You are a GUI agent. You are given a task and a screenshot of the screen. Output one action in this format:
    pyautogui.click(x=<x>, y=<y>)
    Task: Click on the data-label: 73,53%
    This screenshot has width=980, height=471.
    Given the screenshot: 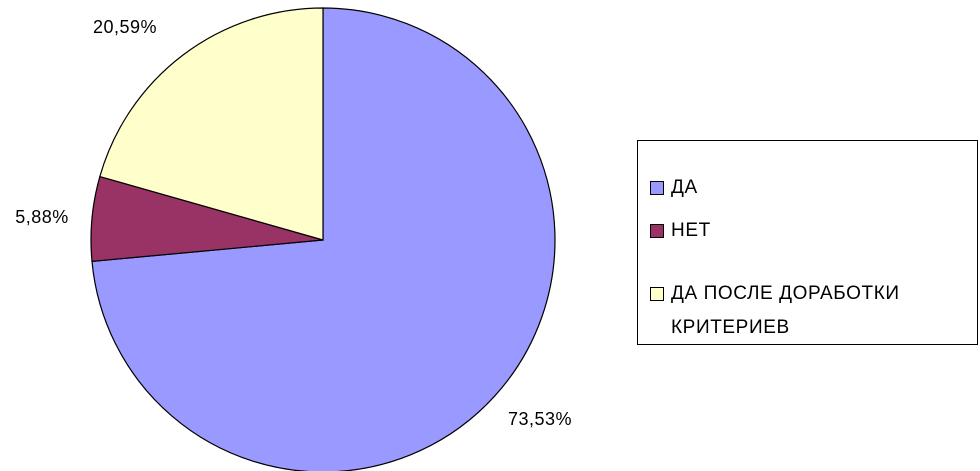 What is the action you would take?
    pyautogui.click(x=540, y=419)
    